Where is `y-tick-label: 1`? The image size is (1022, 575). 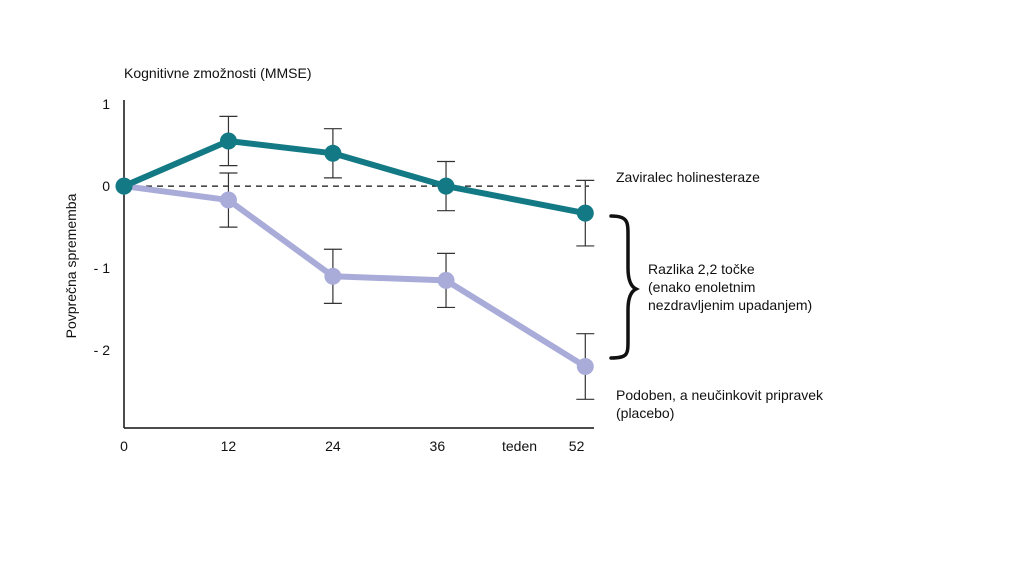 y-tick-label: 1 is located at coordinates (106, 104).